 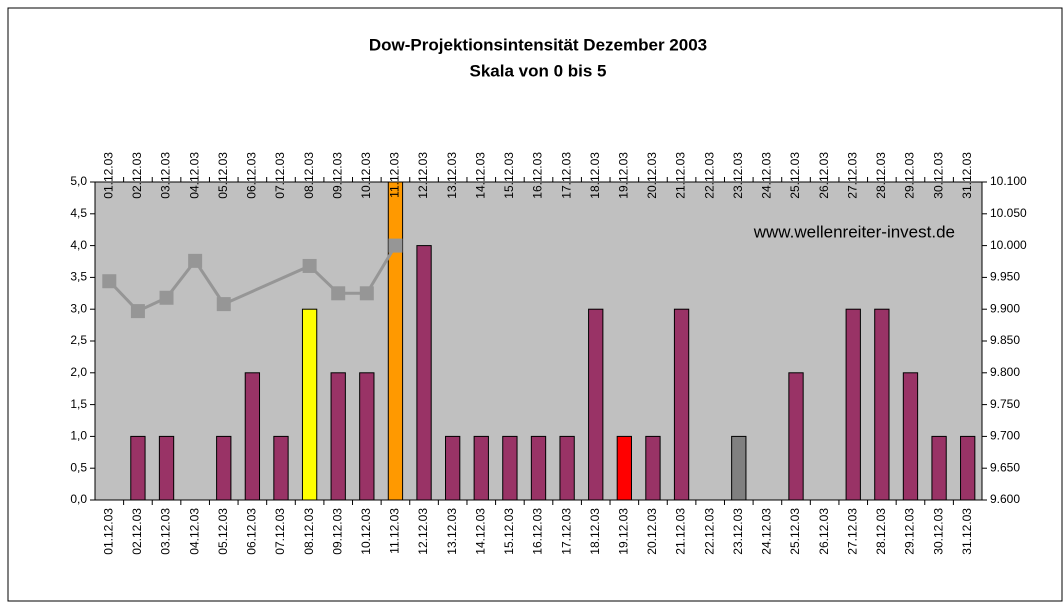 What do you see at coordinates (1005, 340) in the screenshot?
I see `y2-tick-label: 9.850` at bounding box center [1005, 340].